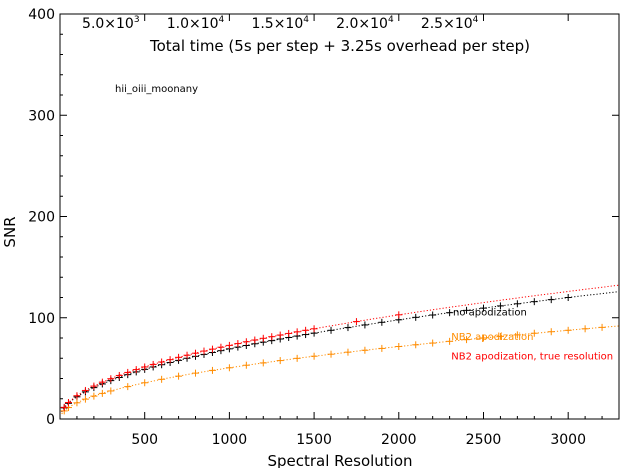  I want to click on x-tick-label: 2000, so click(399, 440).